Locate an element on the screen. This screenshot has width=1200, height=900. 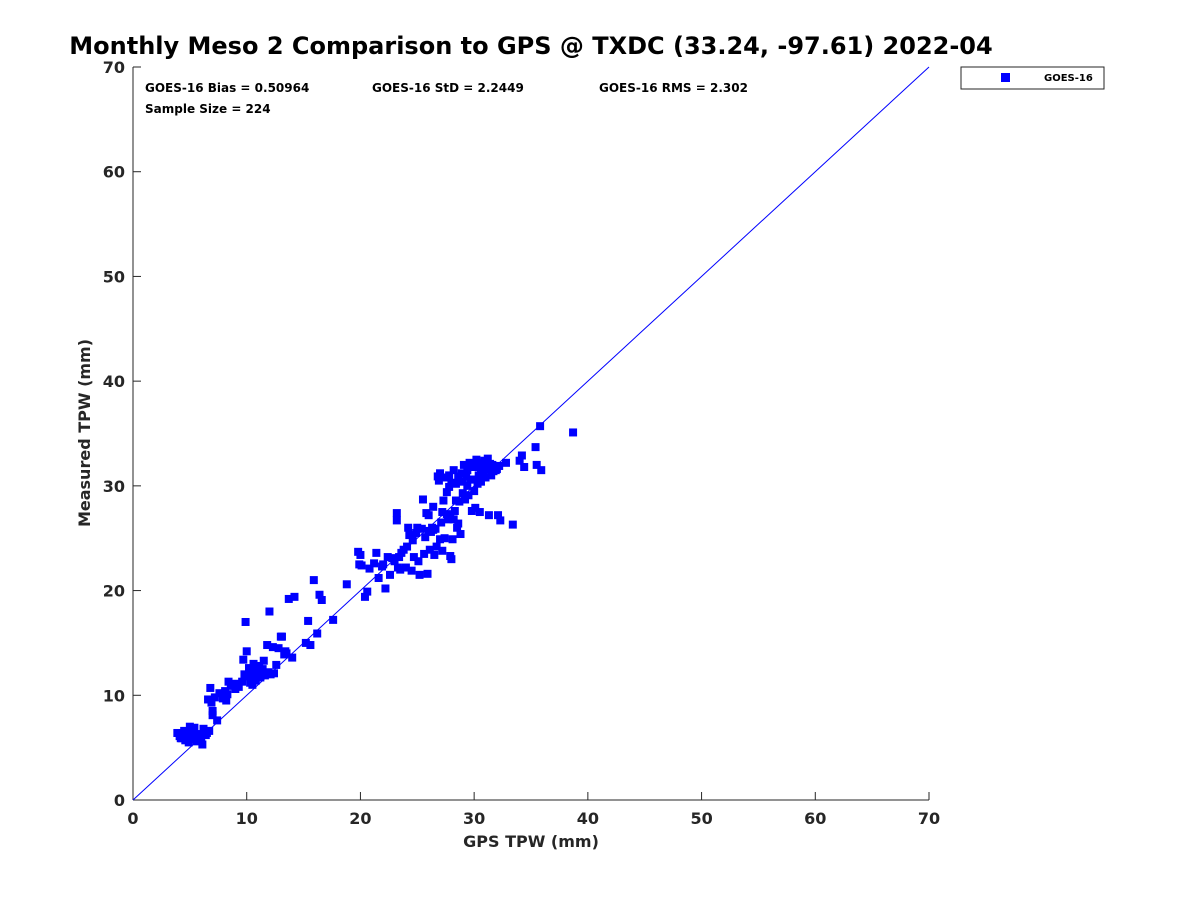
y-tick-label: 60 is located at coordinates (114, 172).